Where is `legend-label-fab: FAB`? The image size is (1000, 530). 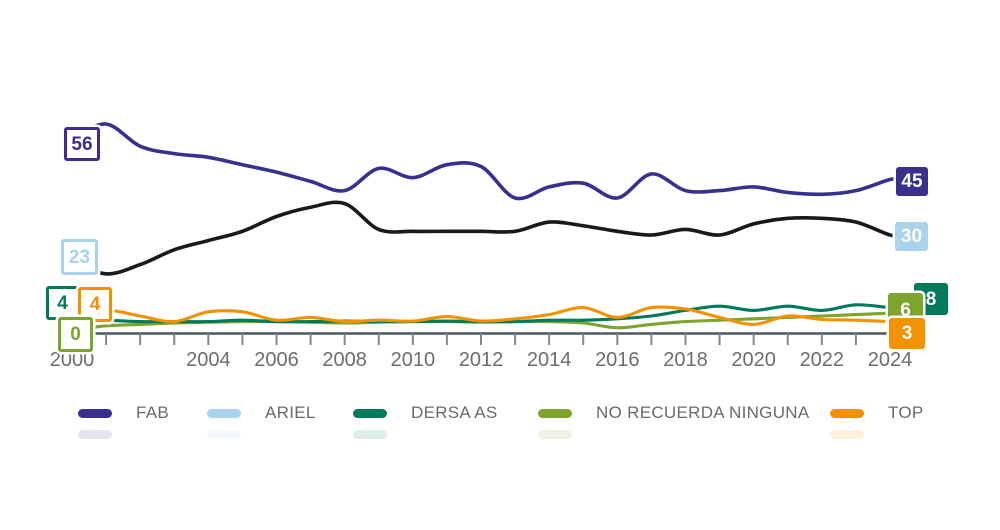 legend-label-fab: FAB is located at coordinates (153, 412).